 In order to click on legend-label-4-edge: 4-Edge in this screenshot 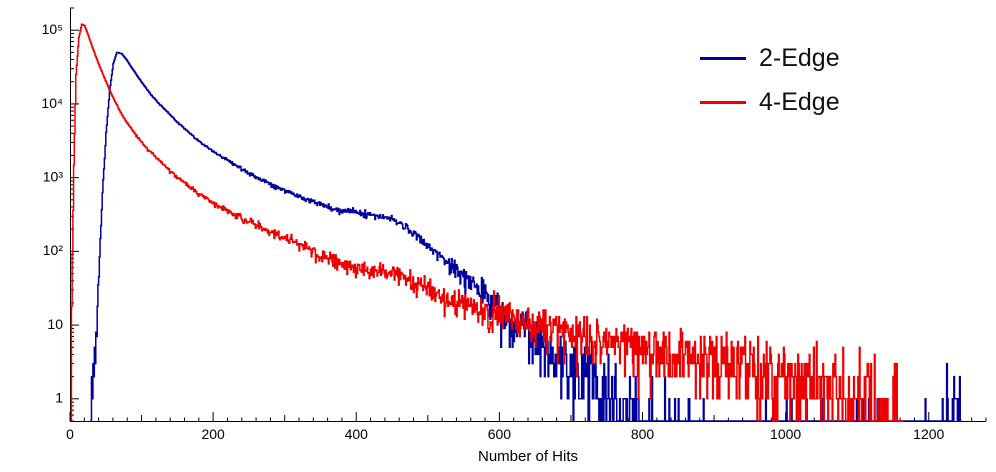, I will do `click(799, 101)`.